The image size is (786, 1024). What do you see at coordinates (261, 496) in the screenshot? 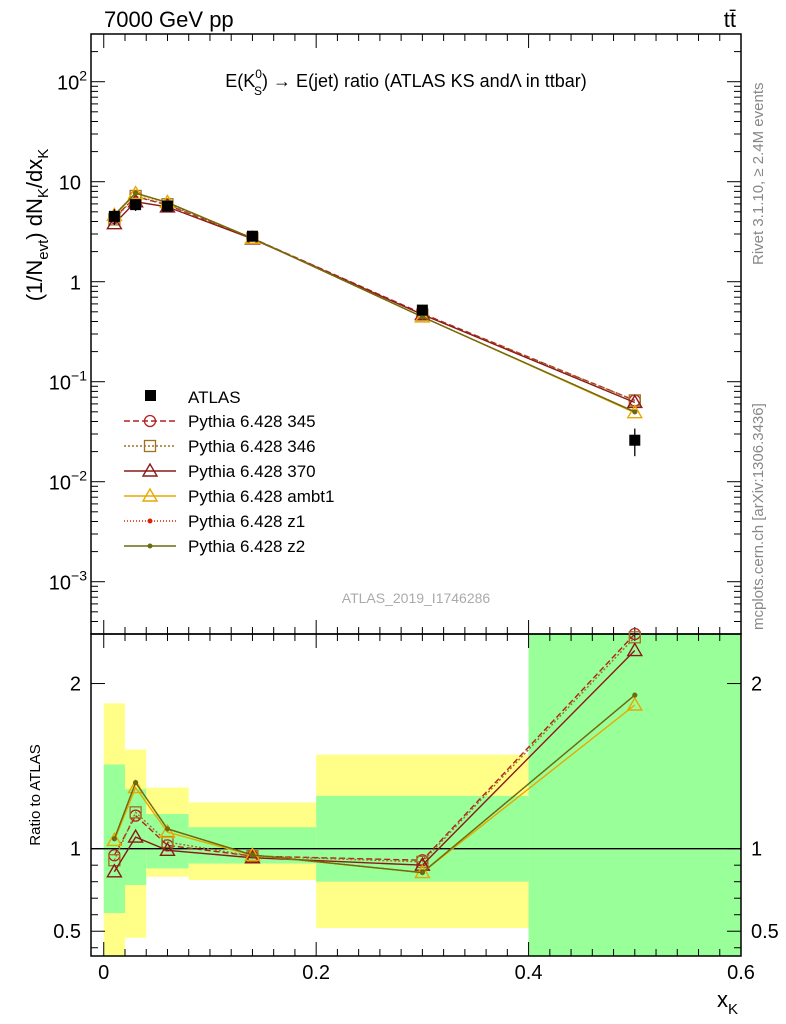
I see `legend-label: Pythia 6.428 ambt1` at bounding box center [261, 496].